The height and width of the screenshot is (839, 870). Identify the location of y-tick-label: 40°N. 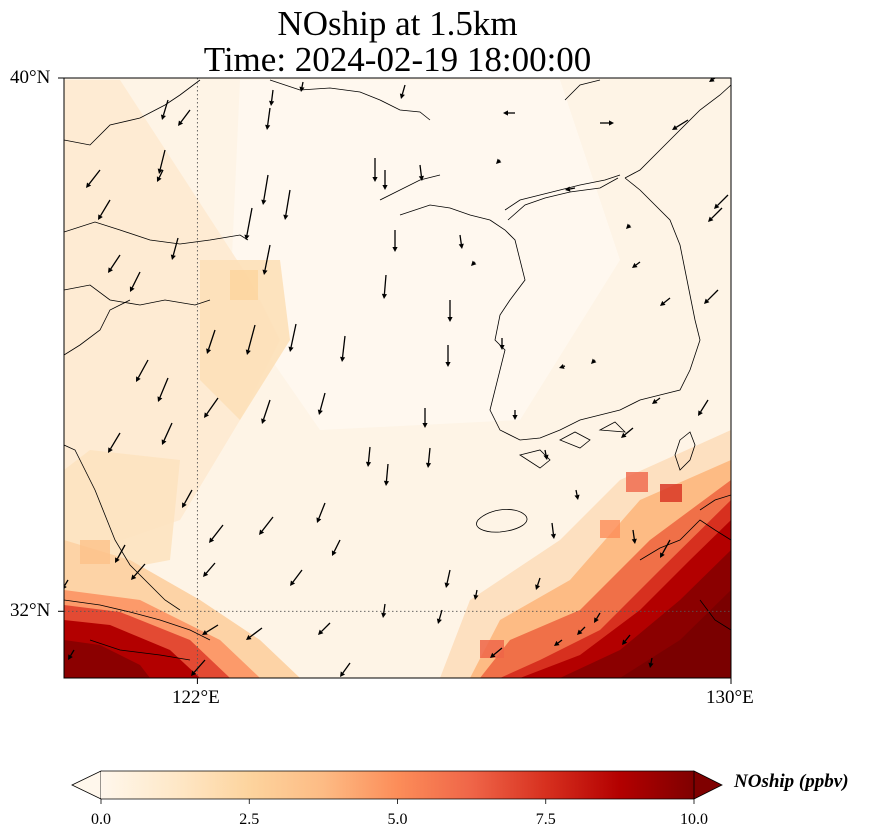
(30, 77).